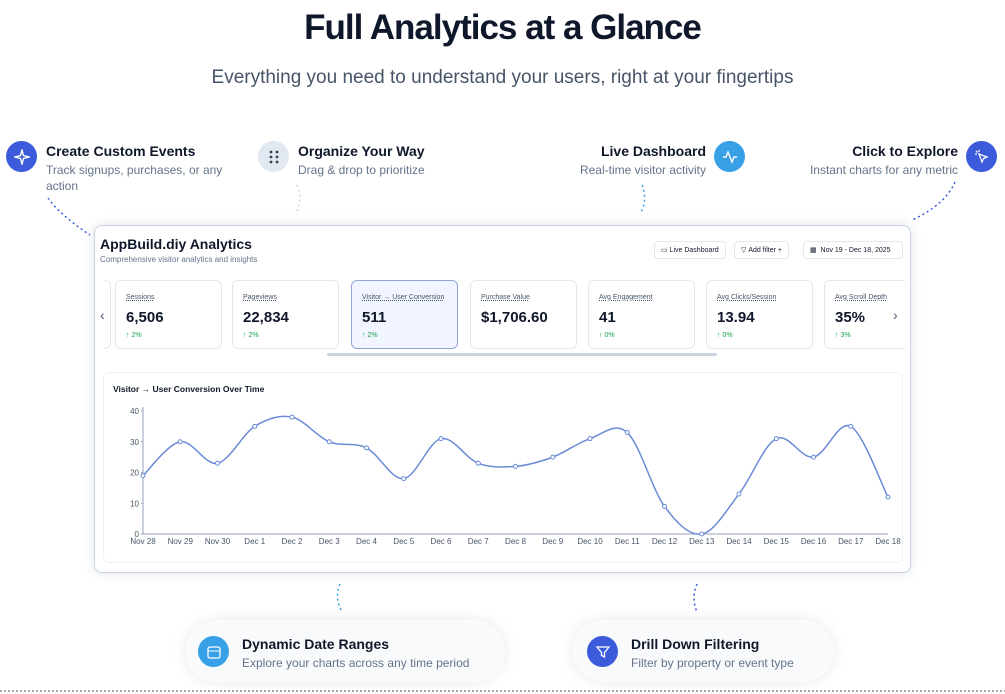 The height and width of the screenshot is (694, 1005). I want to click on x-tick-label: Dec 18, so click(888, 541).